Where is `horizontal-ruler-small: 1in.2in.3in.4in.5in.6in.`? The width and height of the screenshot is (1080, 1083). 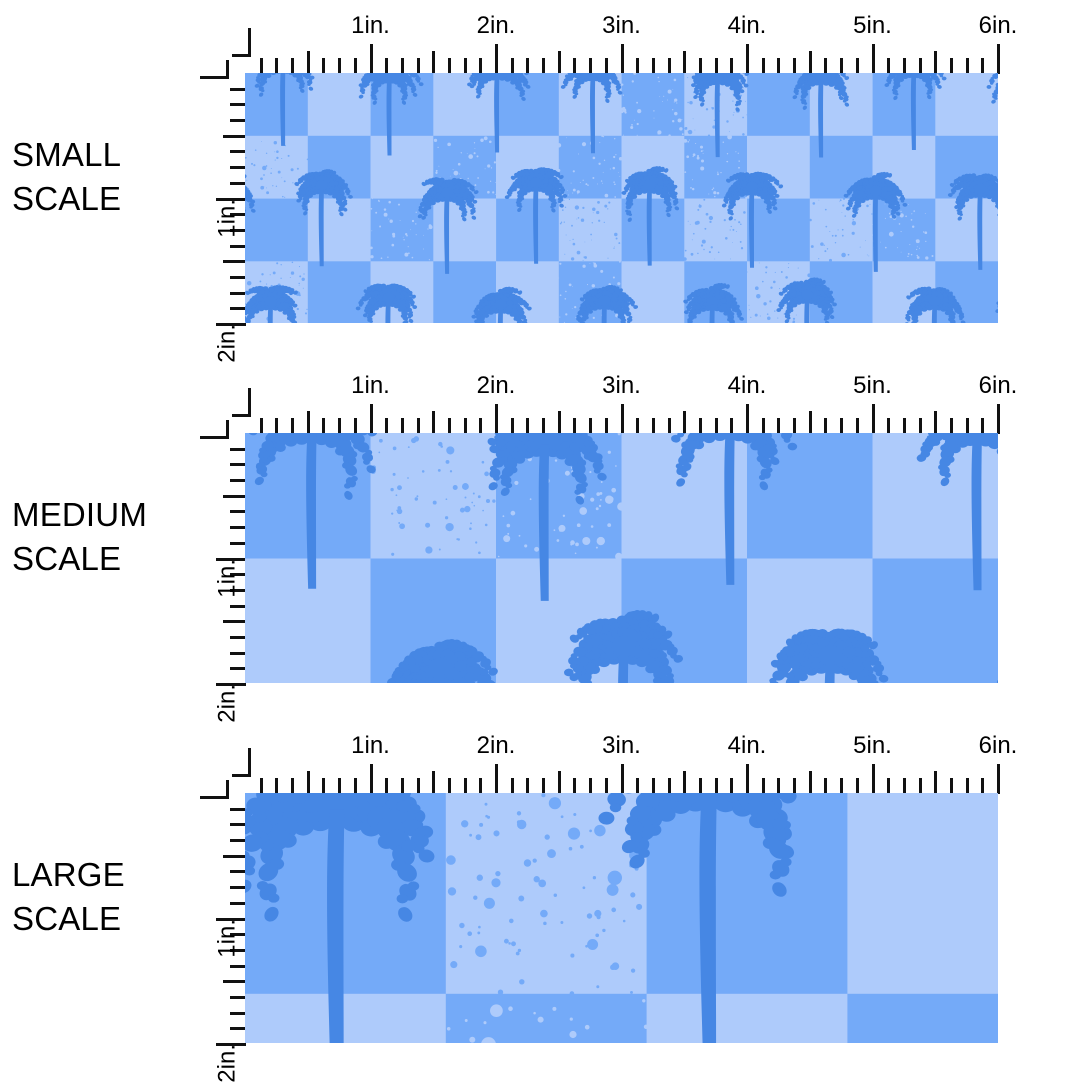 horizontal-ruler-small: 1in.2in.3in.4in.5in.6in. is located at coordinates (618, 58).